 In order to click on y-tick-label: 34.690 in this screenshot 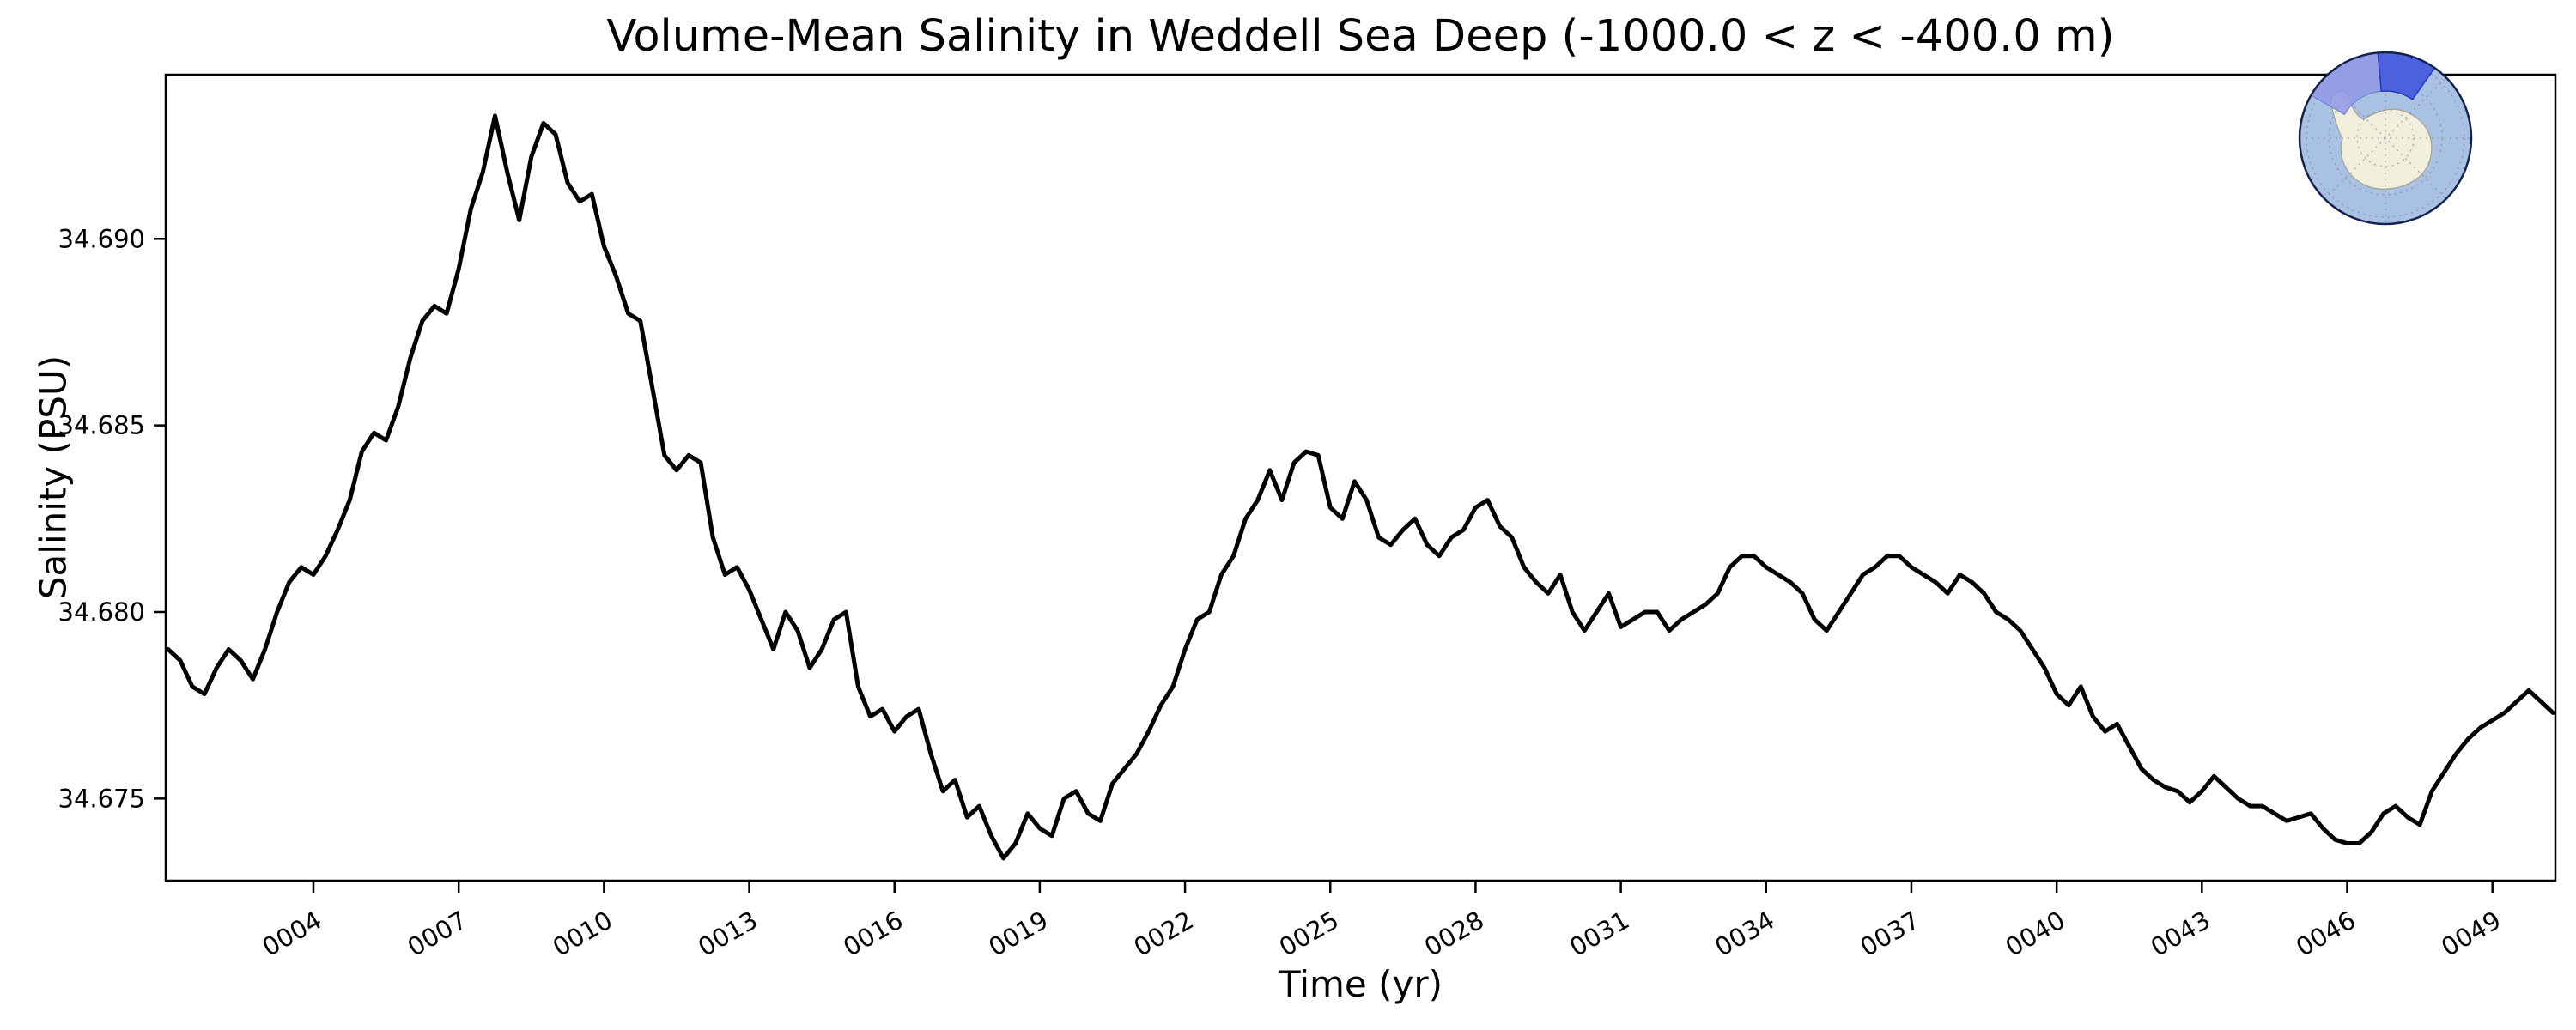, I will do `click(101, 238)`.